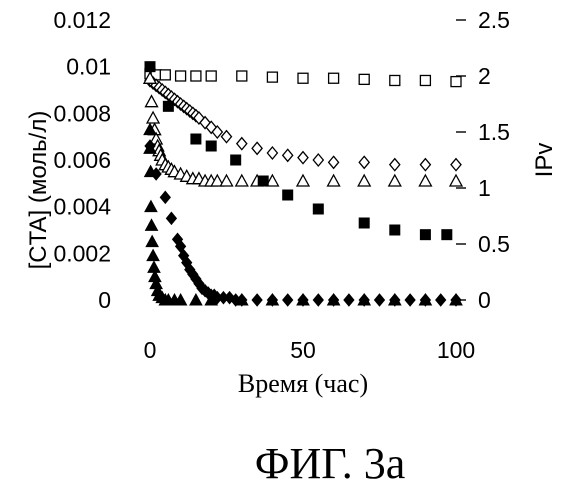  I want to click on x-axis-label: Время (час), so click(303, 383).